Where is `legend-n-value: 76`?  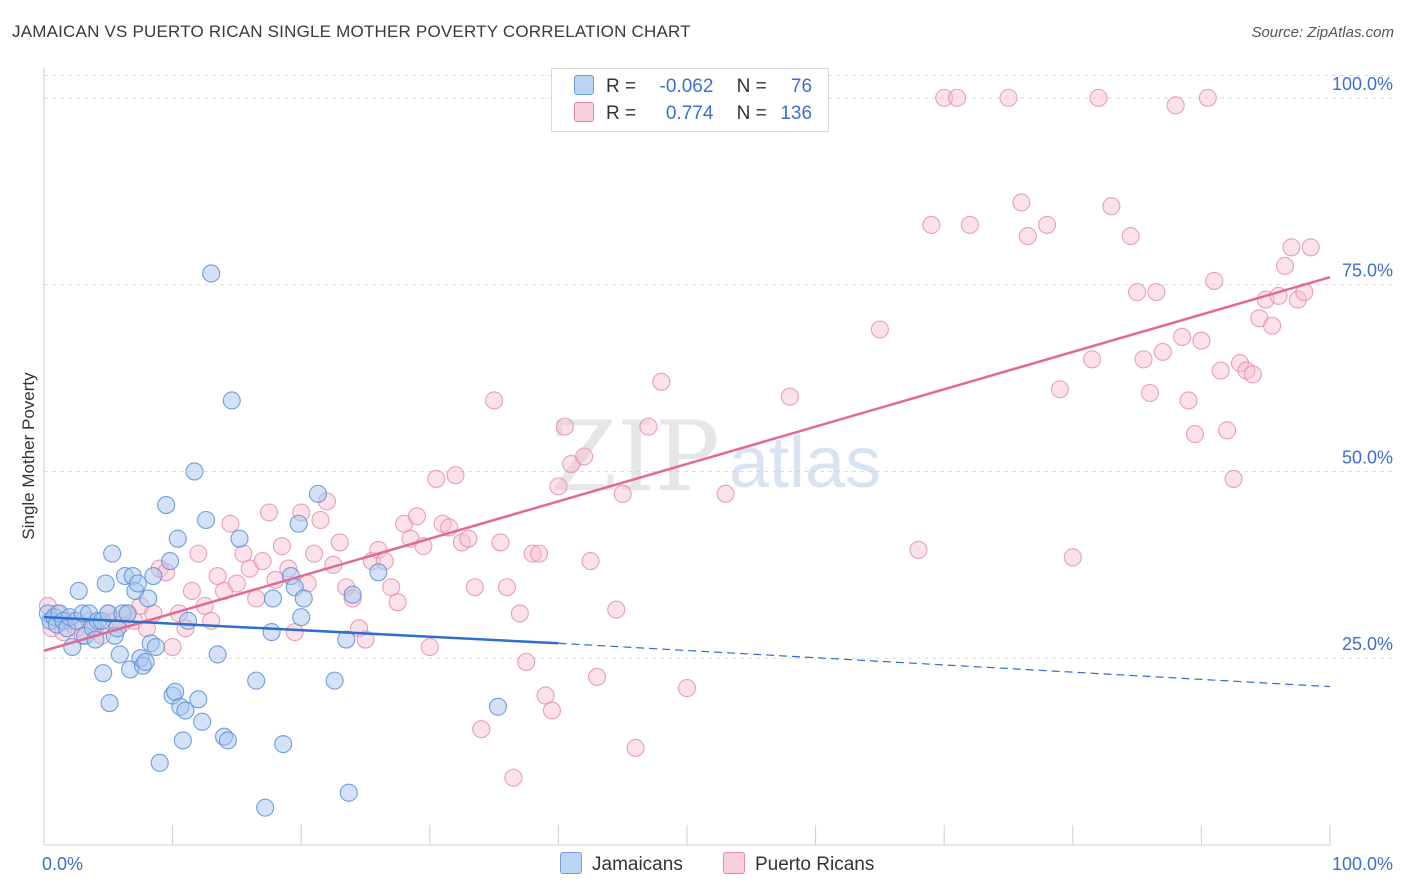 legend-n-value: 76 is located at coordinates (801, 86).